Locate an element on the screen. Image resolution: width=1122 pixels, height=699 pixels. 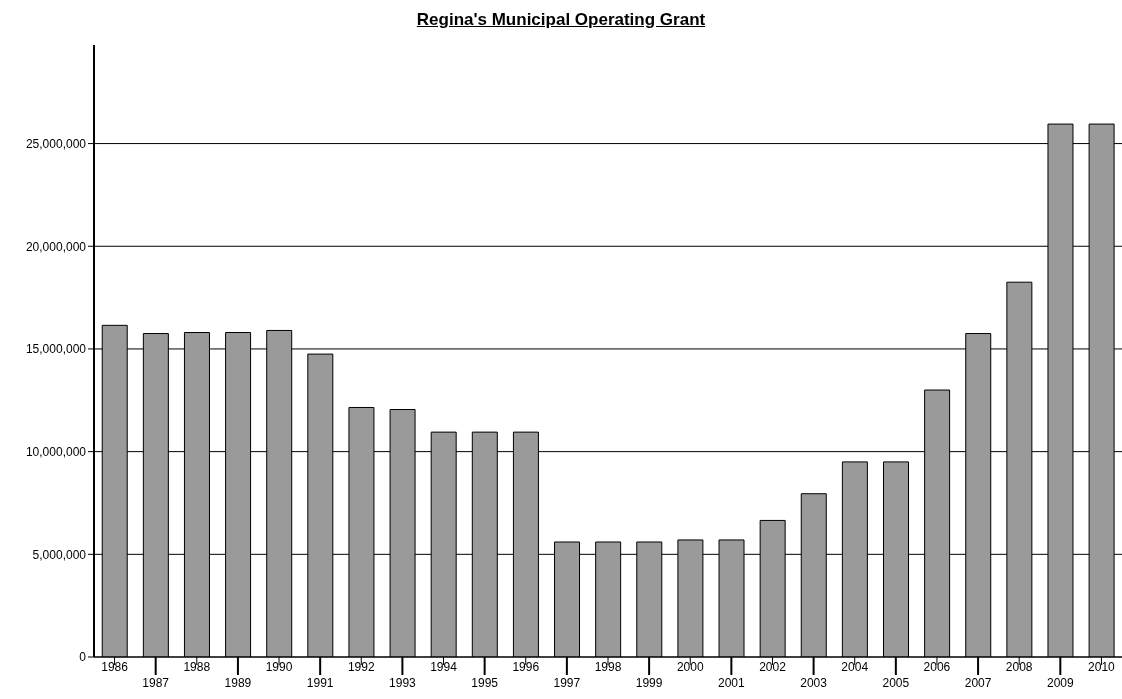
x-tick-label: 1991 is located at coordinates (320, 683).